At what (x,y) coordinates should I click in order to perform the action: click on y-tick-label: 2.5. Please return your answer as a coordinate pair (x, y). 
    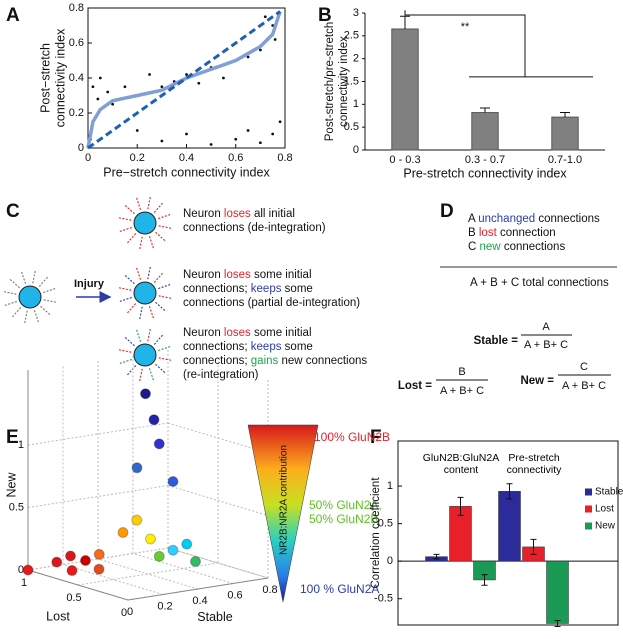
    Looking at the image, I should click on (351, 36).